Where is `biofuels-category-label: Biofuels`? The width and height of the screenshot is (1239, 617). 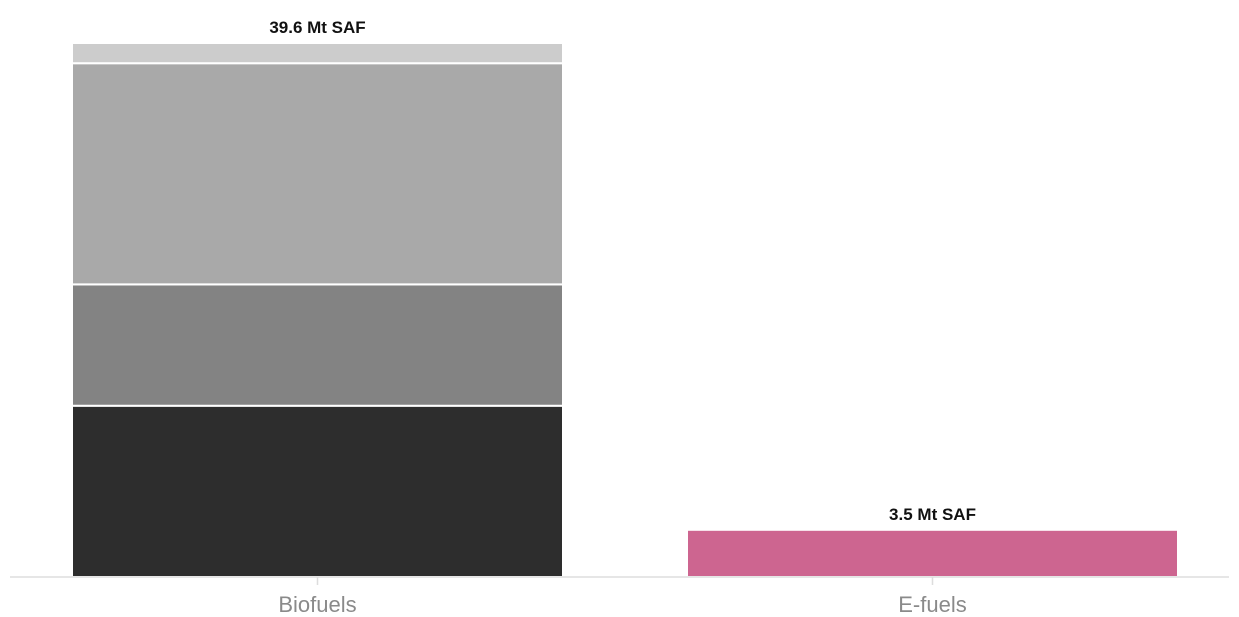
biofuels-category-label: Biofuels is located at coordinates (317, 604).